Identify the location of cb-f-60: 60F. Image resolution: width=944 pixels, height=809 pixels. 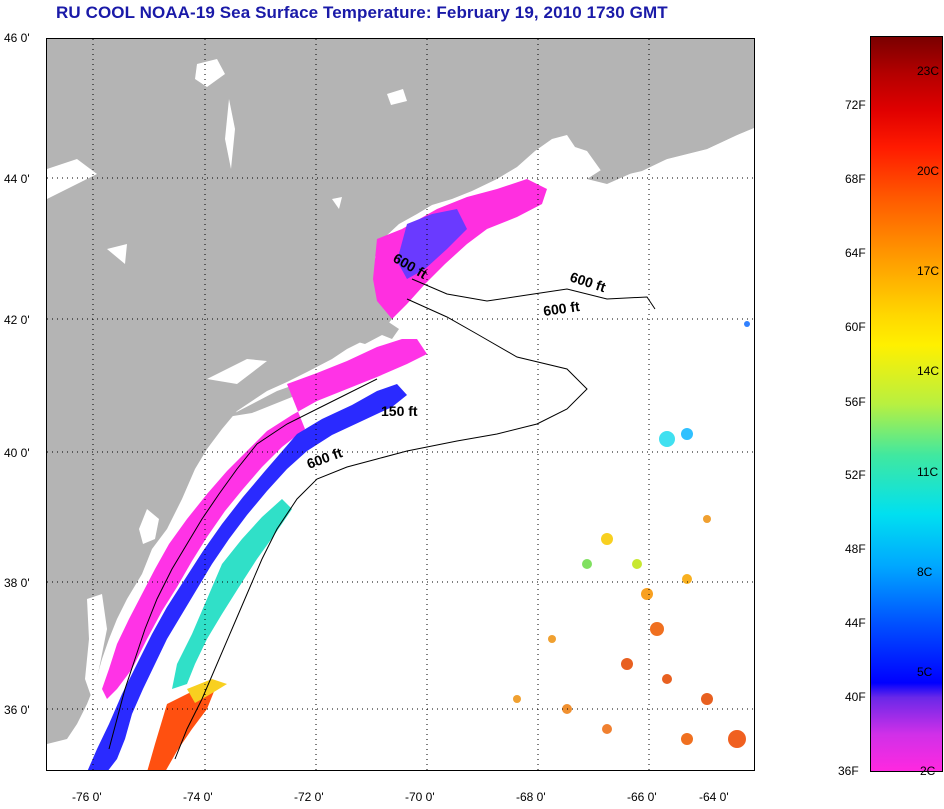
(855, 327).